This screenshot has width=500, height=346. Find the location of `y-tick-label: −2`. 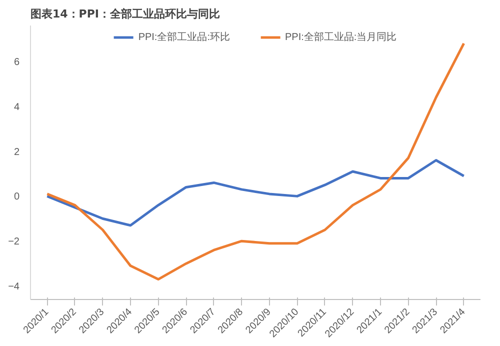

y-tick-label: −2 is located at coordinates (14, 242).